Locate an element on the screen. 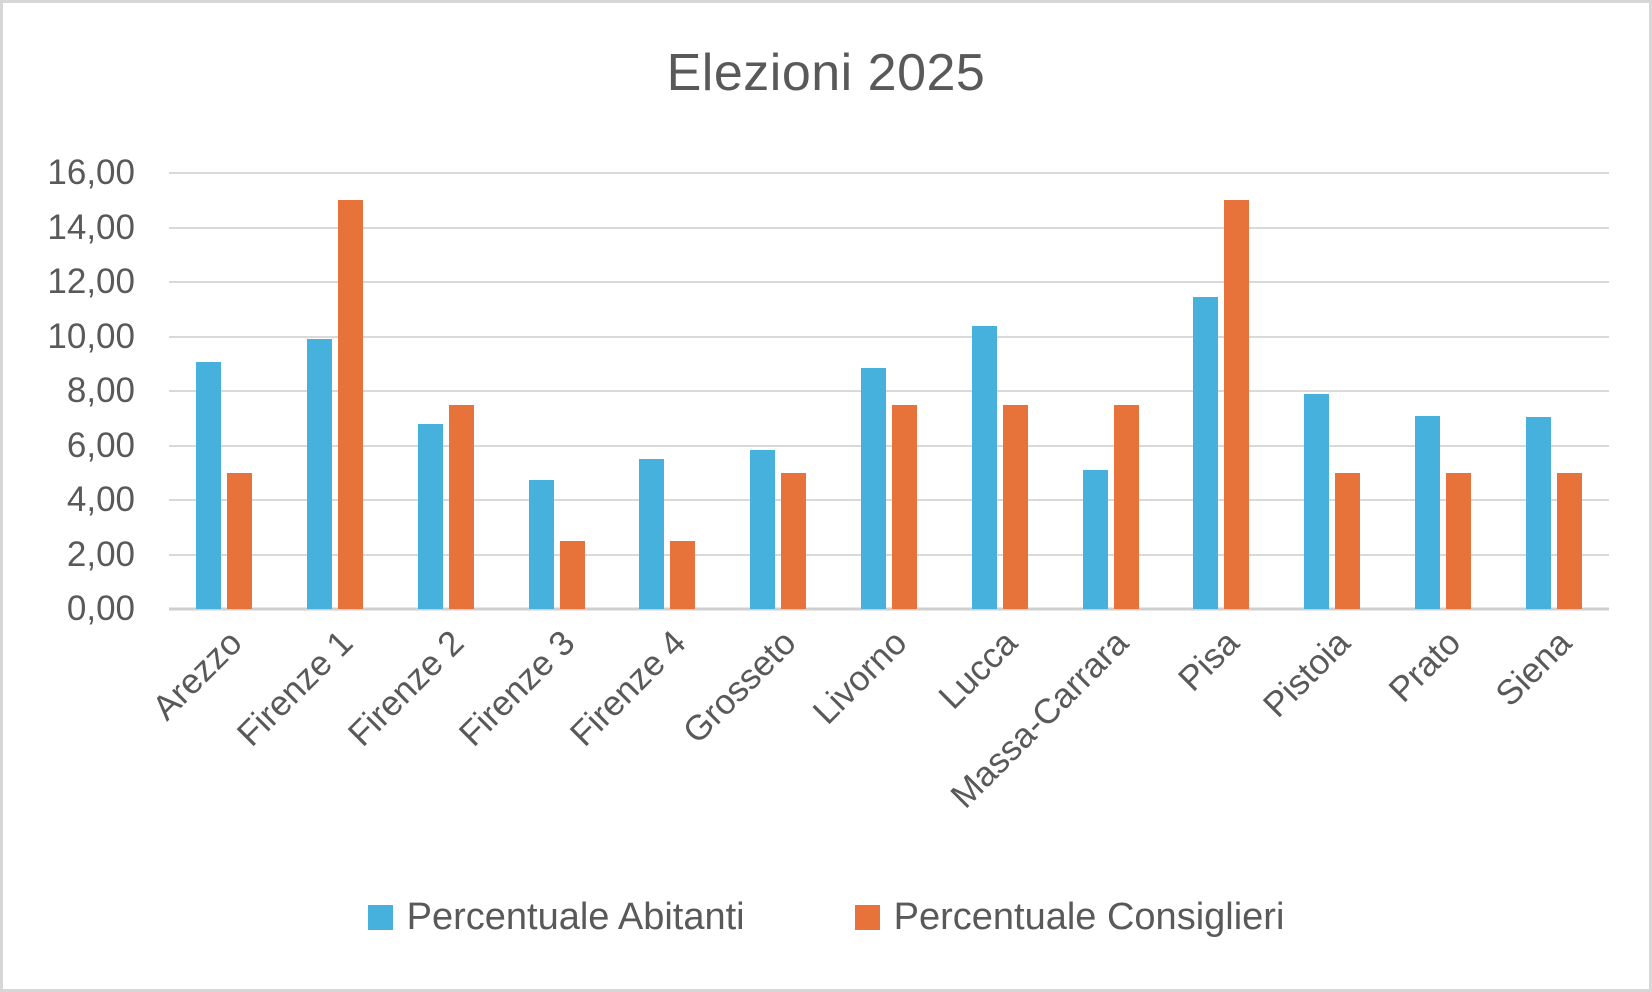 The image size is (1652, 992). bar-group: Arezzo is located at coordinates (212, 450).